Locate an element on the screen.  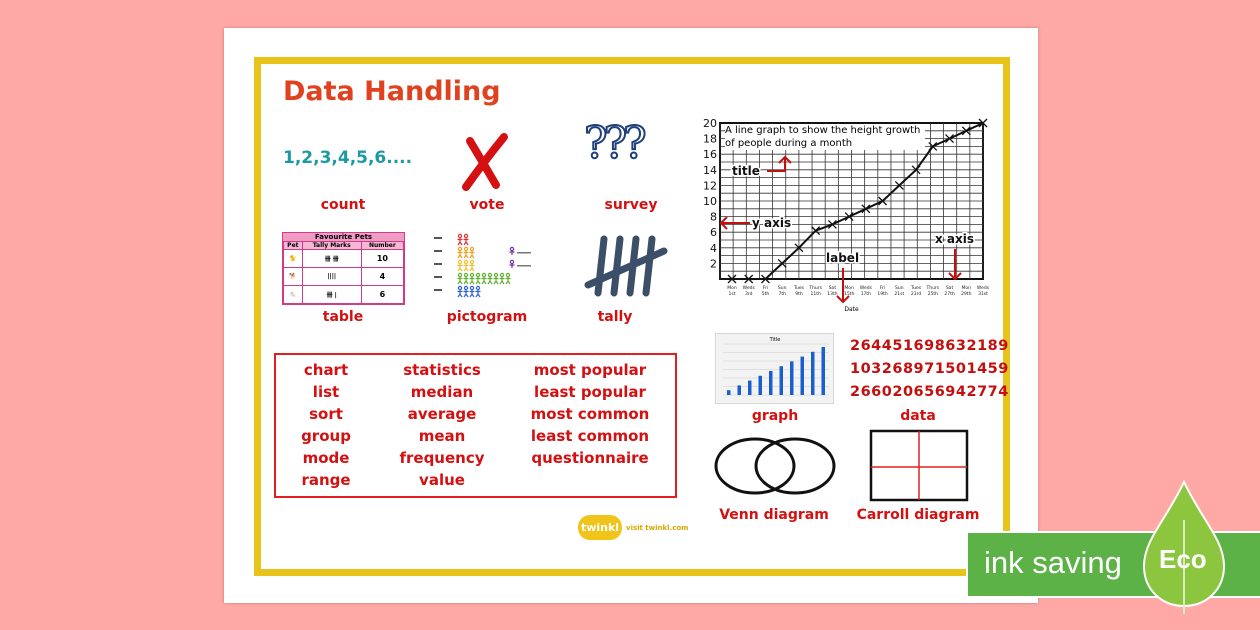
data-number-1: 264451698632189 is located at coordinates (929, 346).